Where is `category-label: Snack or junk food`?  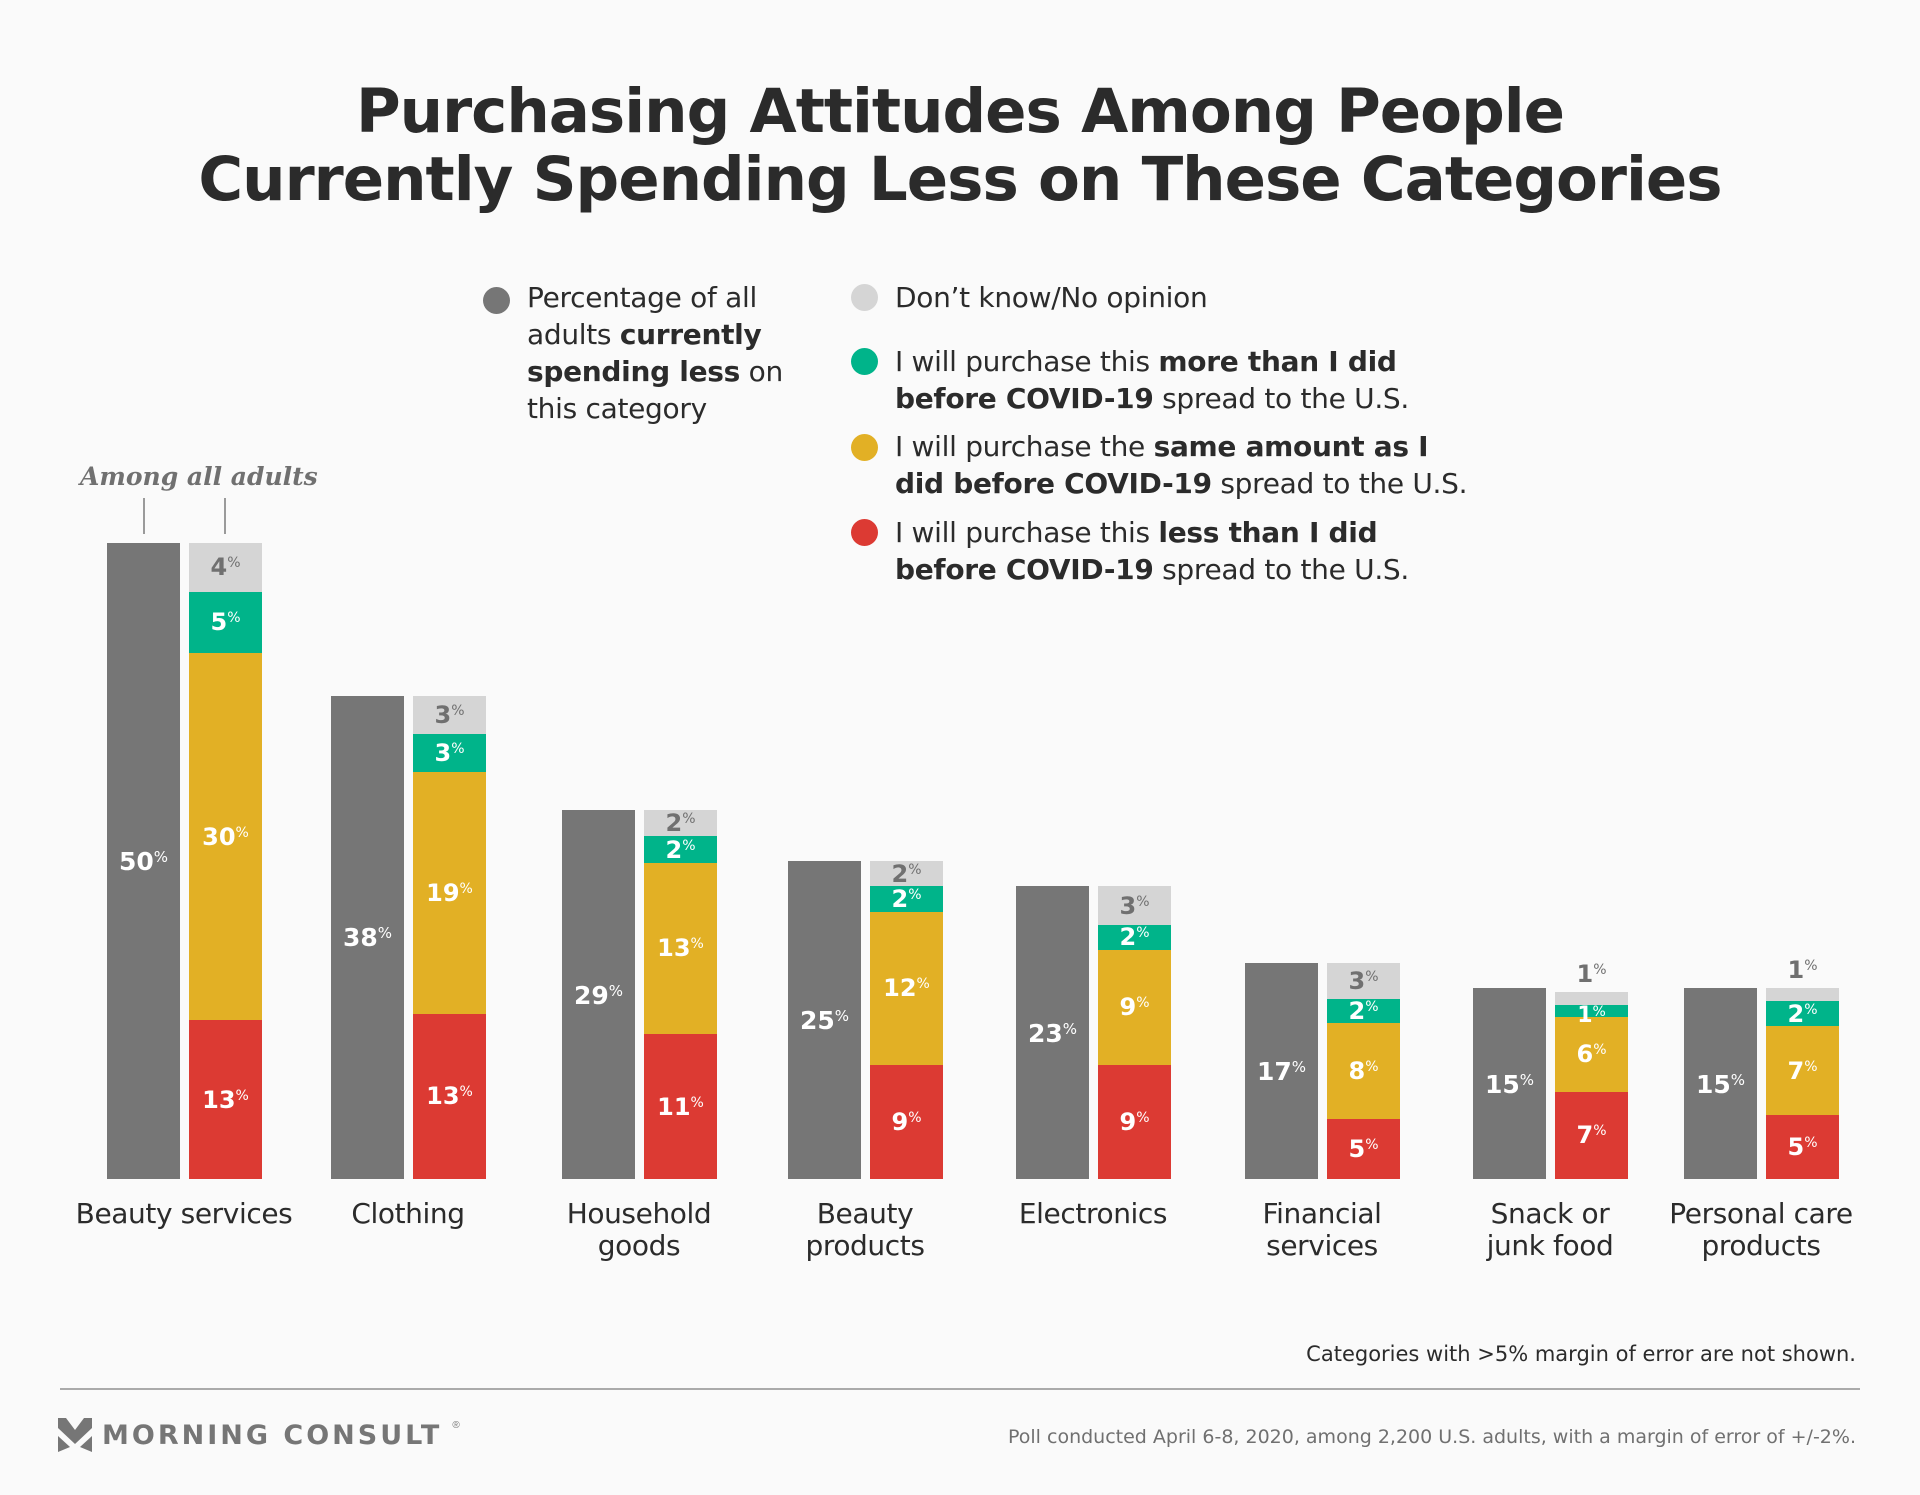
category-label: Snack or junk food is located at coordinates (1550, 1230).